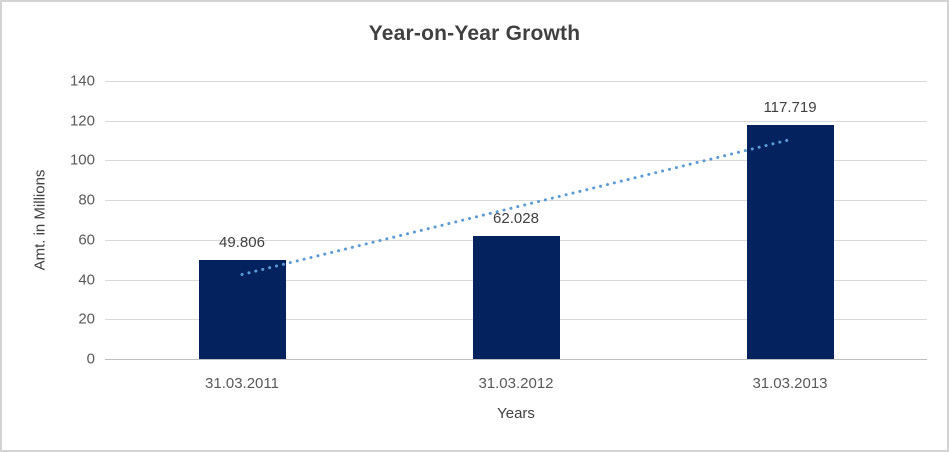 The width and height of the screenshot is (949, 452). What do you see at coordinates (40, 220) in the screenshot?
I see `y-axis-title: Amt. in Millions` at bounding box center [40, 220].